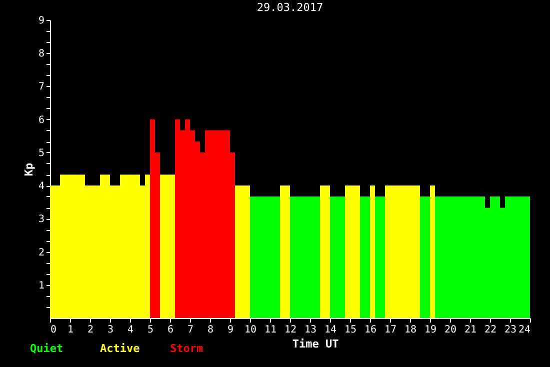  I want to click on y-tick-label: 5, so click(41, 153).